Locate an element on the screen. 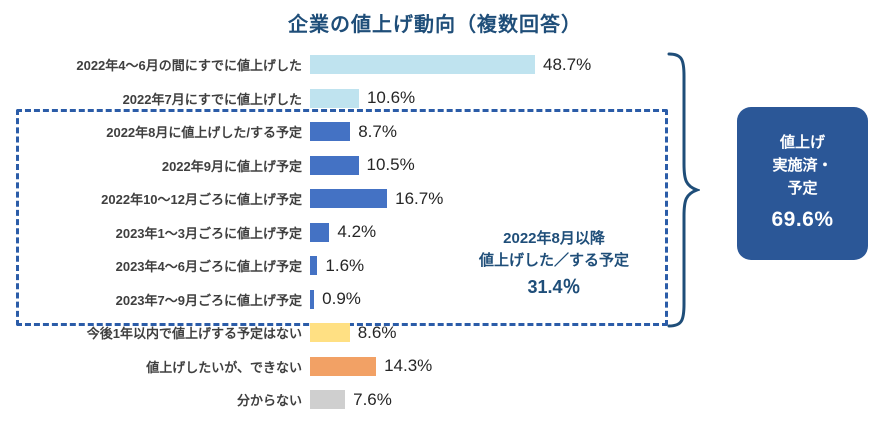 This screenshot has width=870, height=428. bar-row: 値上げしたいが、できない 14.3% is located at coordinates (435, 367).